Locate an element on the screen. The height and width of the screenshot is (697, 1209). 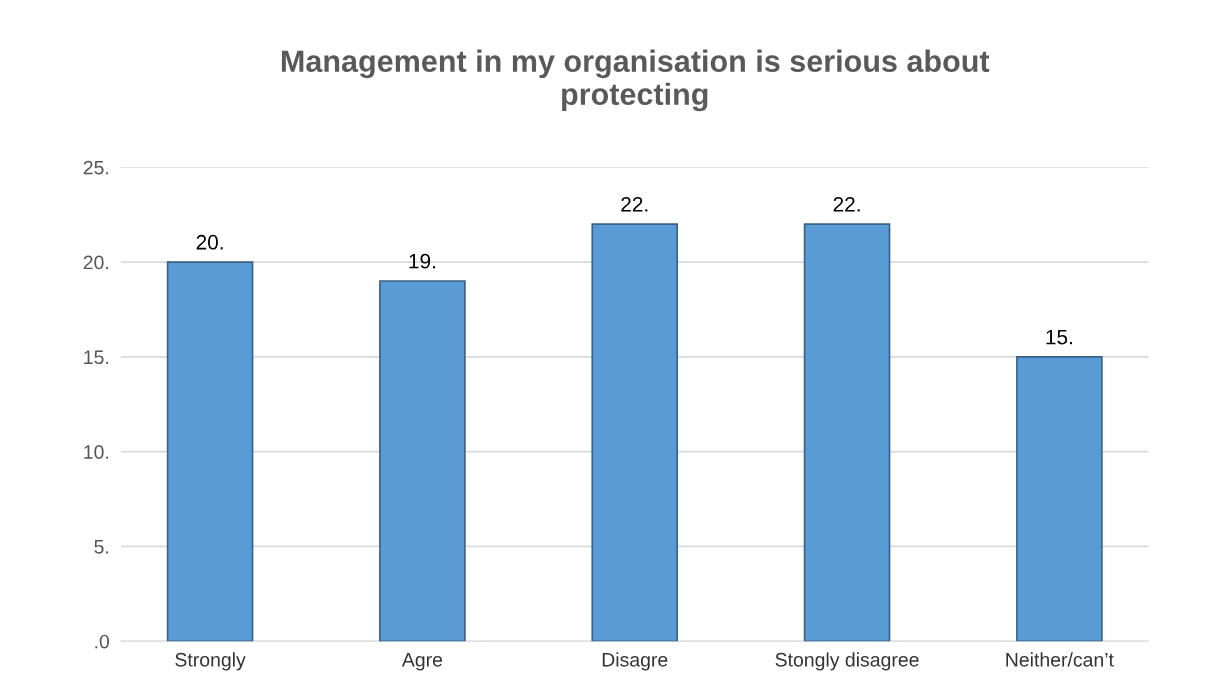
x-tick-label: Stongly disagree is located at coordinates (847, 661).